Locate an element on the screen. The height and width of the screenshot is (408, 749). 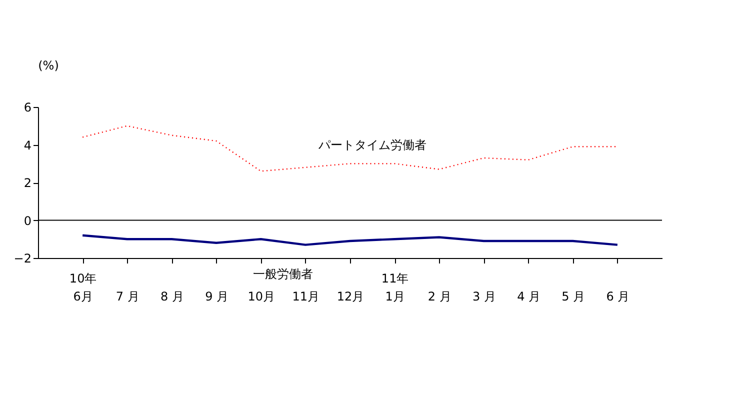
x-tick-label: 6 月 is located at coordinates (618, 297).